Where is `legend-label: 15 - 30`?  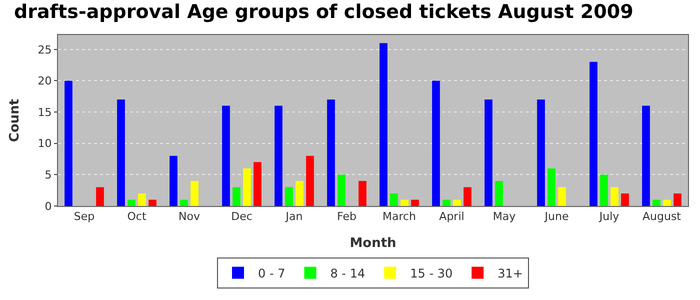 legend-label: 15 - 30 is located at coordinates (431, 273).